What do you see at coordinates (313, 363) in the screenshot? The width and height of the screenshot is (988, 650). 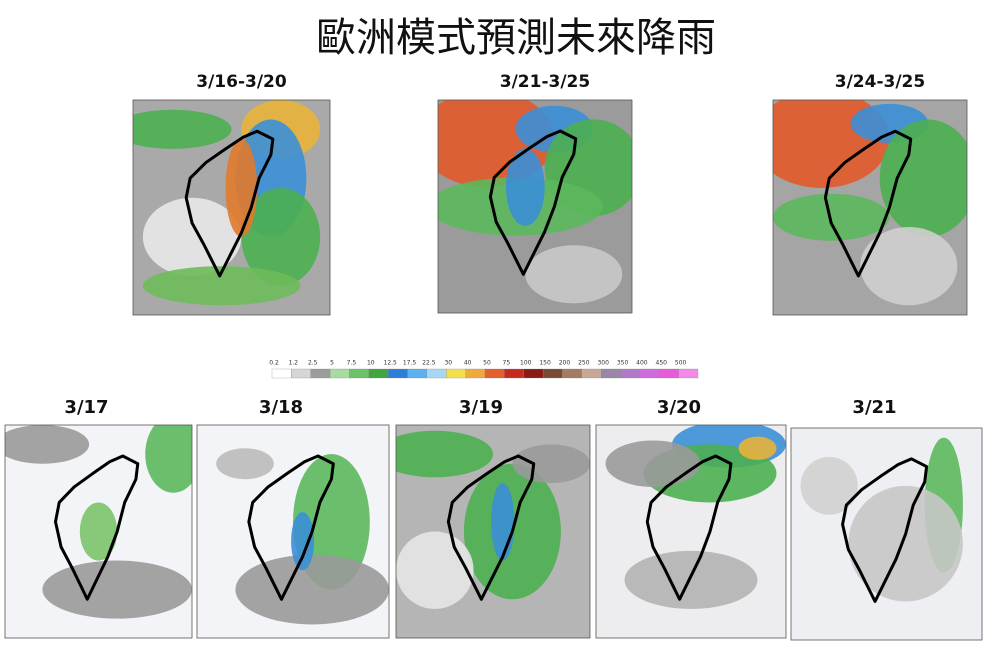 I see `scale-label: 2.5` at bounding box center [313, 363].